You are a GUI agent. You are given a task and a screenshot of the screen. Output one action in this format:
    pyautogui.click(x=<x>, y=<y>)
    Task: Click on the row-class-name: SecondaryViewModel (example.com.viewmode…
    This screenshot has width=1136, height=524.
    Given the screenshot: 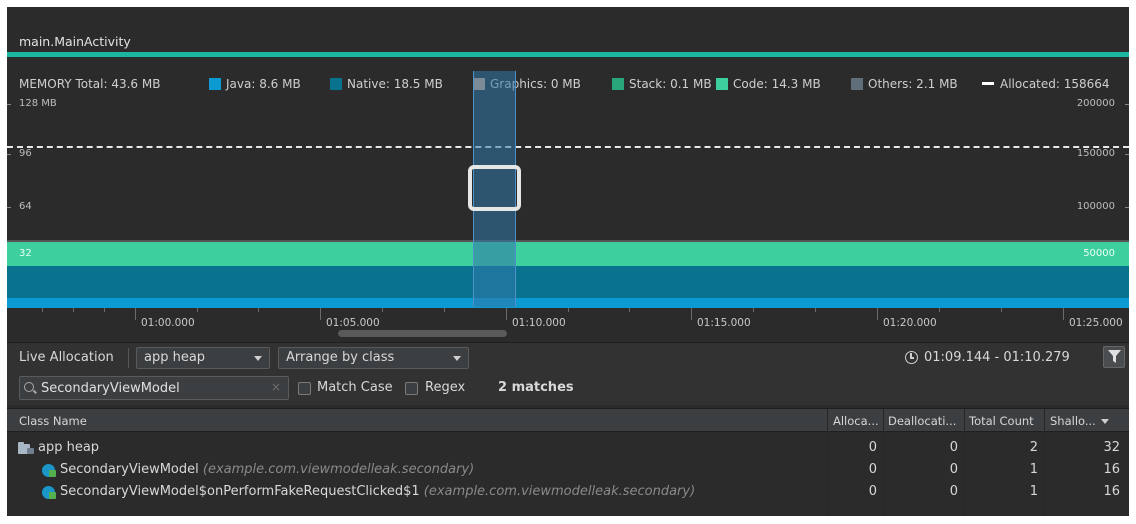 What is the action you would take?
    pyautogui.click(x=267, y=469)
    